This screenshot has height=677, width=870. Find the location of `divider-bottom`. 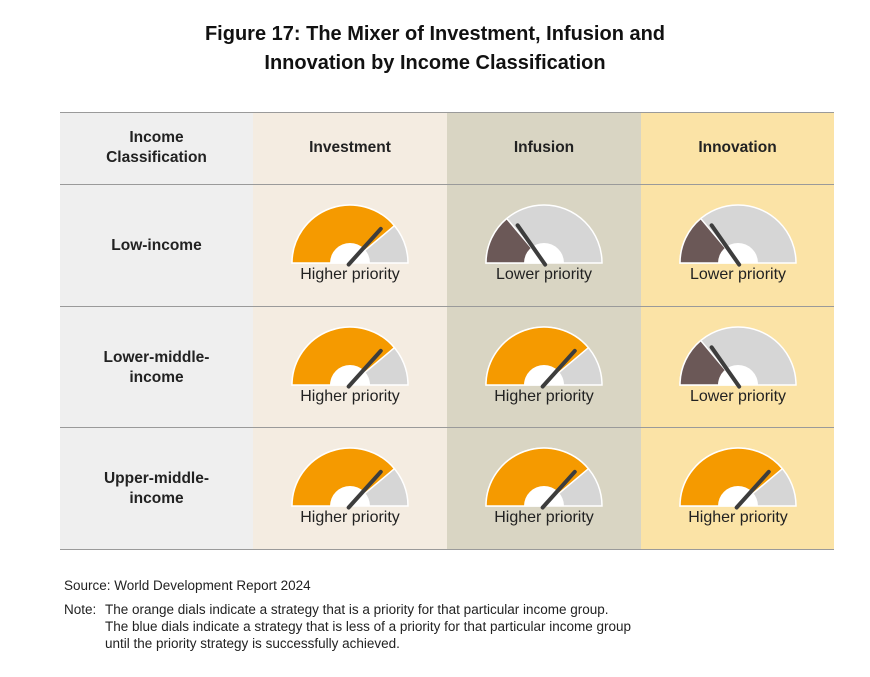

divider-bottom is located at coordinates (447, 549).